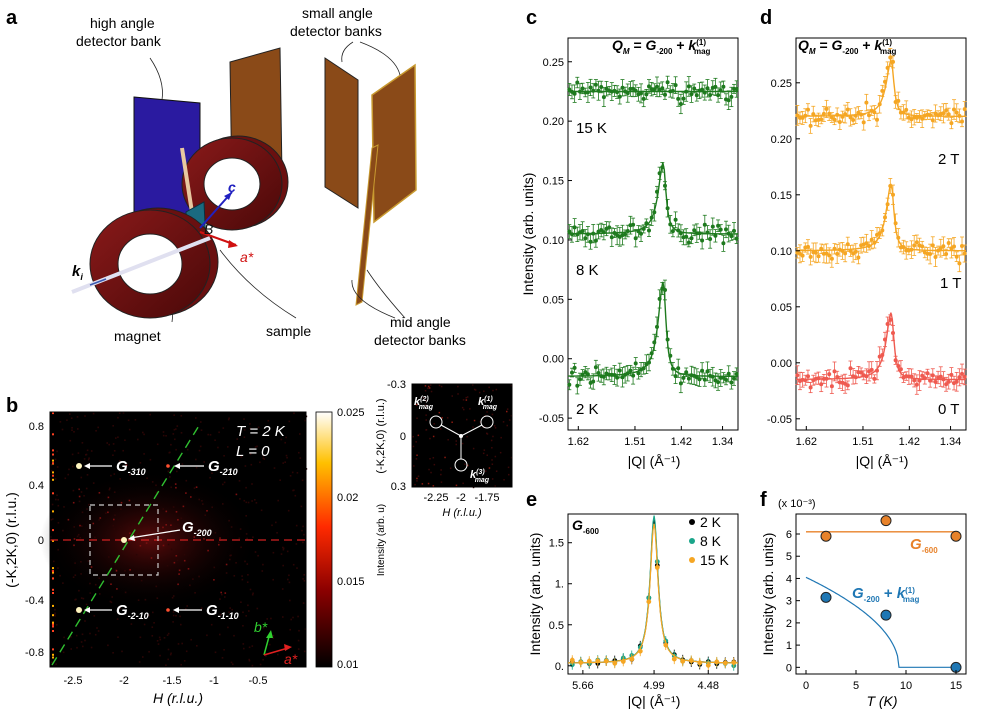 The image size is (997, 712). I want to click on map-x-ticks: -2.5 -2 -1.5 -1 -0.5, so click(166, 681).